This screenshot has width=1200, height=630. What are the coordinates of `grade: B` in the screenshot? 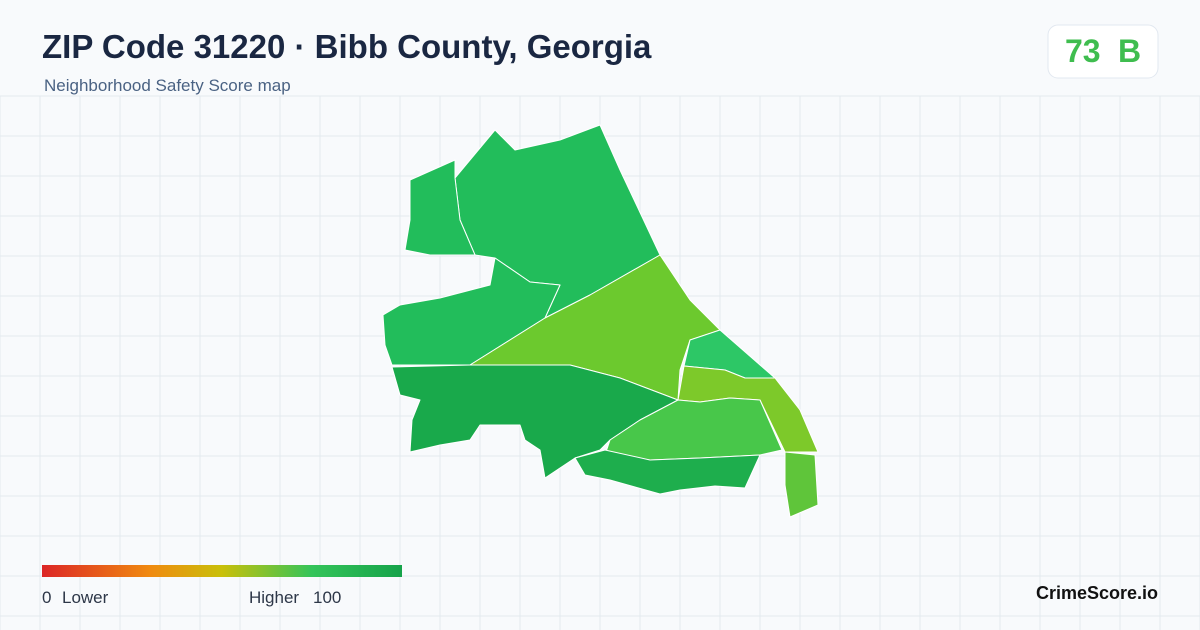 It's located at (1130, 51).